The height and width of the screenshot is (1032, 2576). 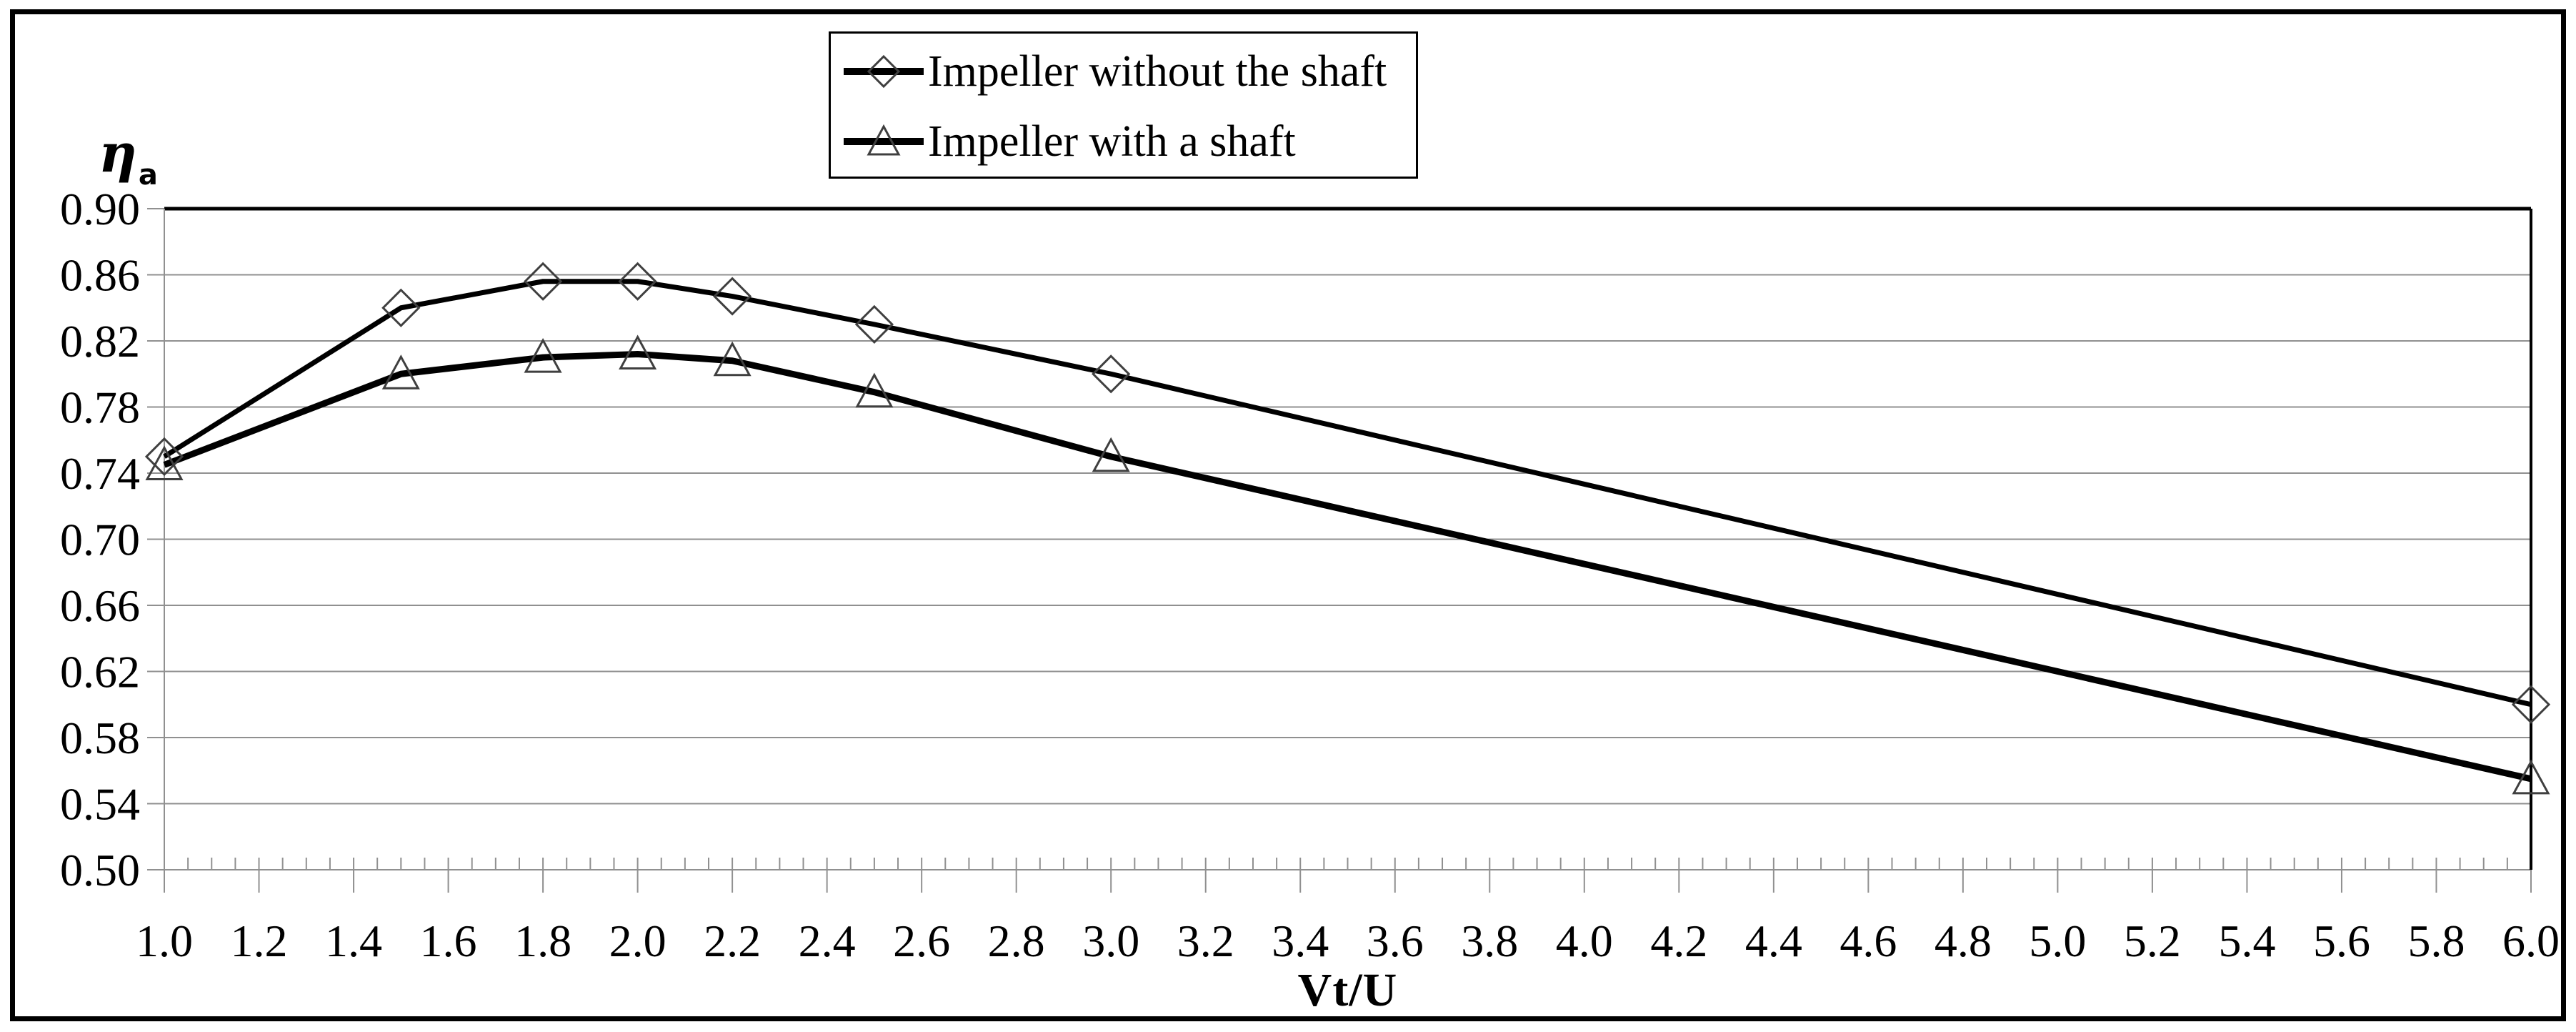 I want to click on y-axis-title-subscript: a, so click(x=148, y=175).